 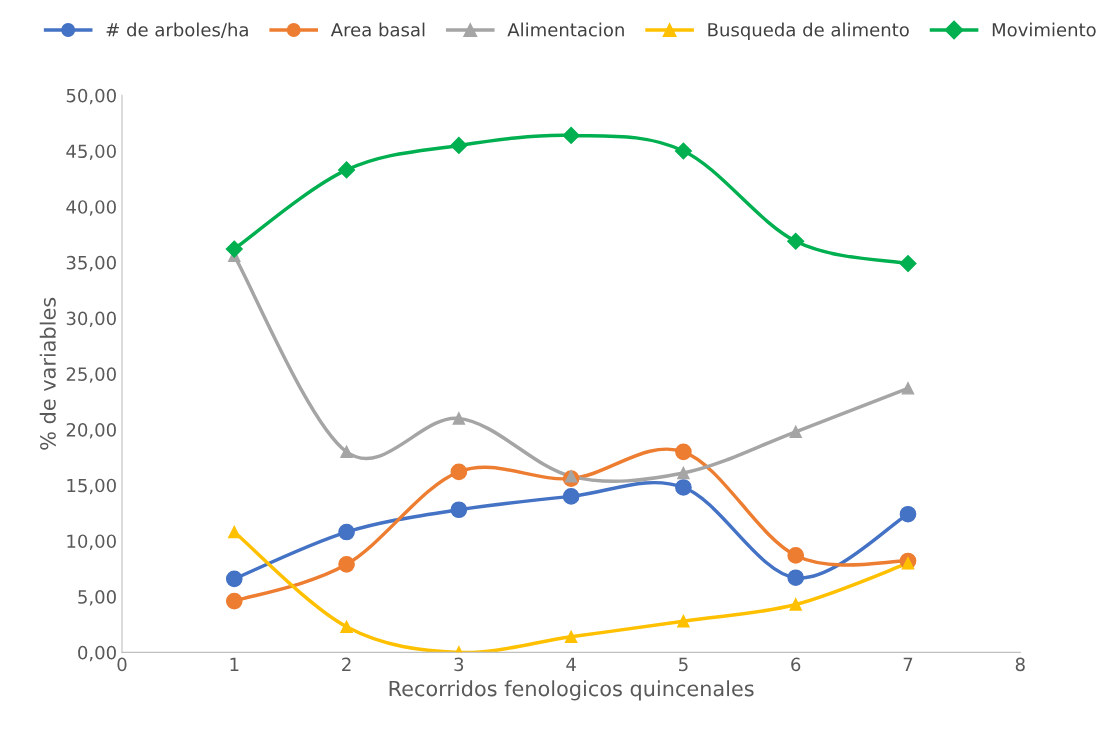 What do you see at coordinates (346, 664) in the screenshot?
I see `x-tick-label: 2` at bounding box center [346, 664].